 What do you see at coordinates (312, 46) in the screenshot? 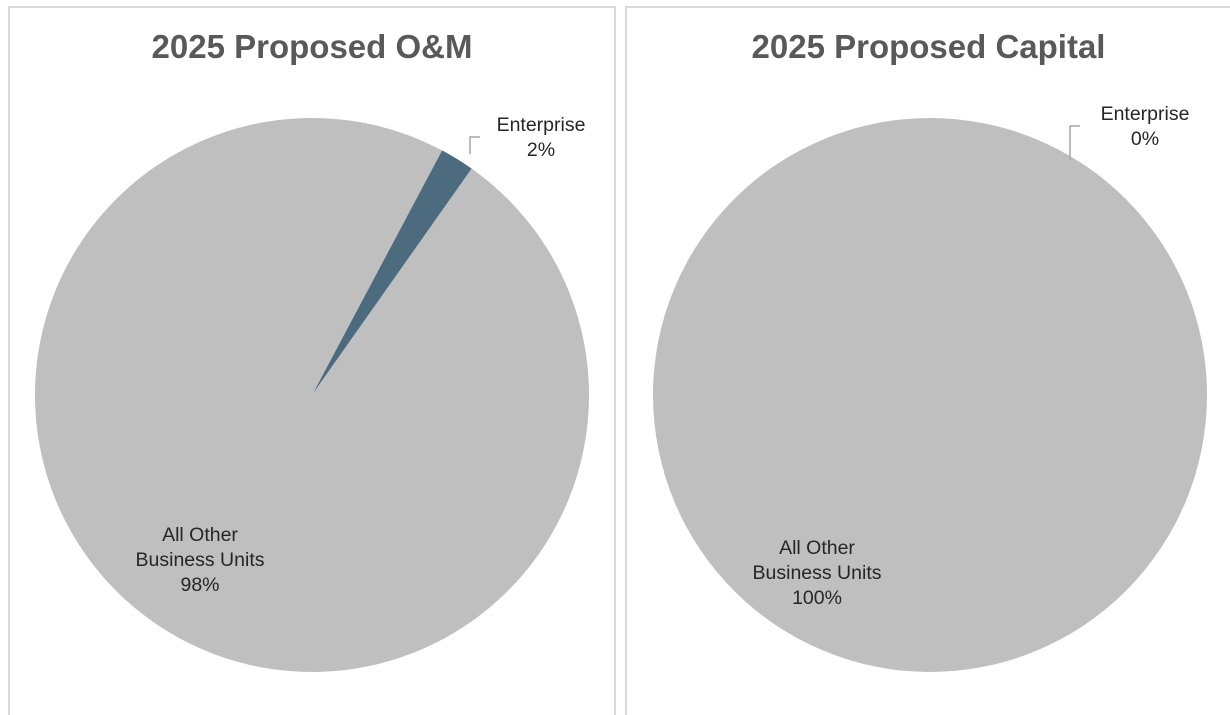
I see `chart-title-om: 2025 Proposed O&M` at bounding box center [312, 46].